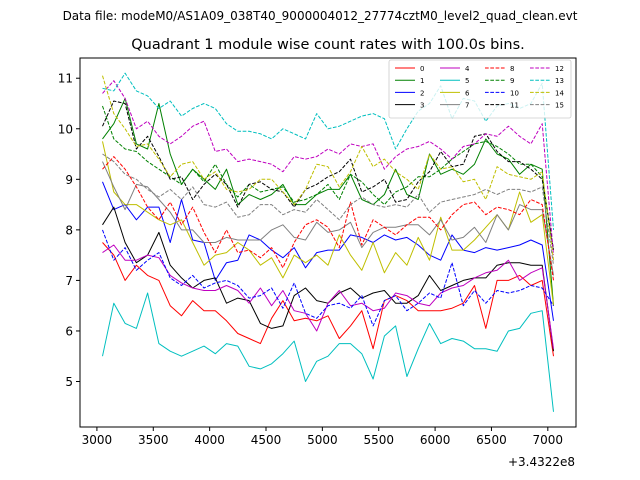  Describe the element at coordinates (422, 69) in the screenshot. I see `legend-label-0: 0` at that location.